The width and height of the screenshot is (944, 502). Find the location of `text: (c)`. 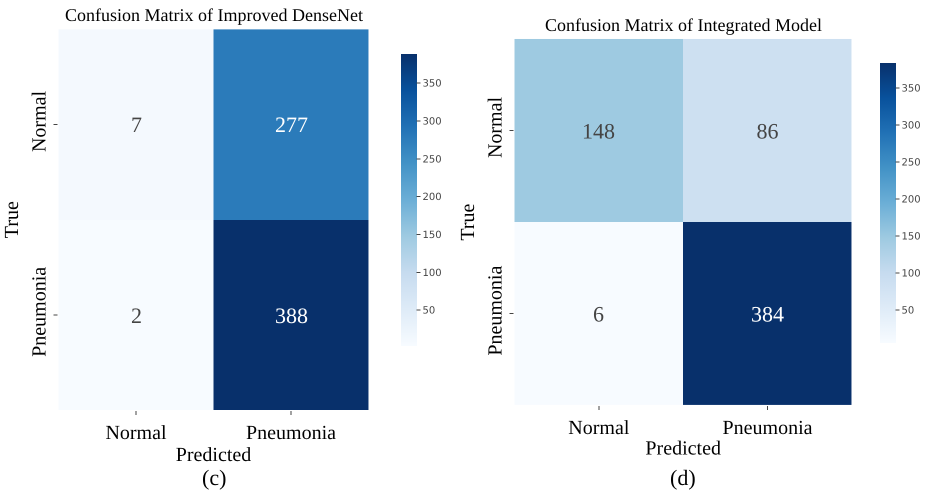

text: (c) is located at coordinates (214, 477).